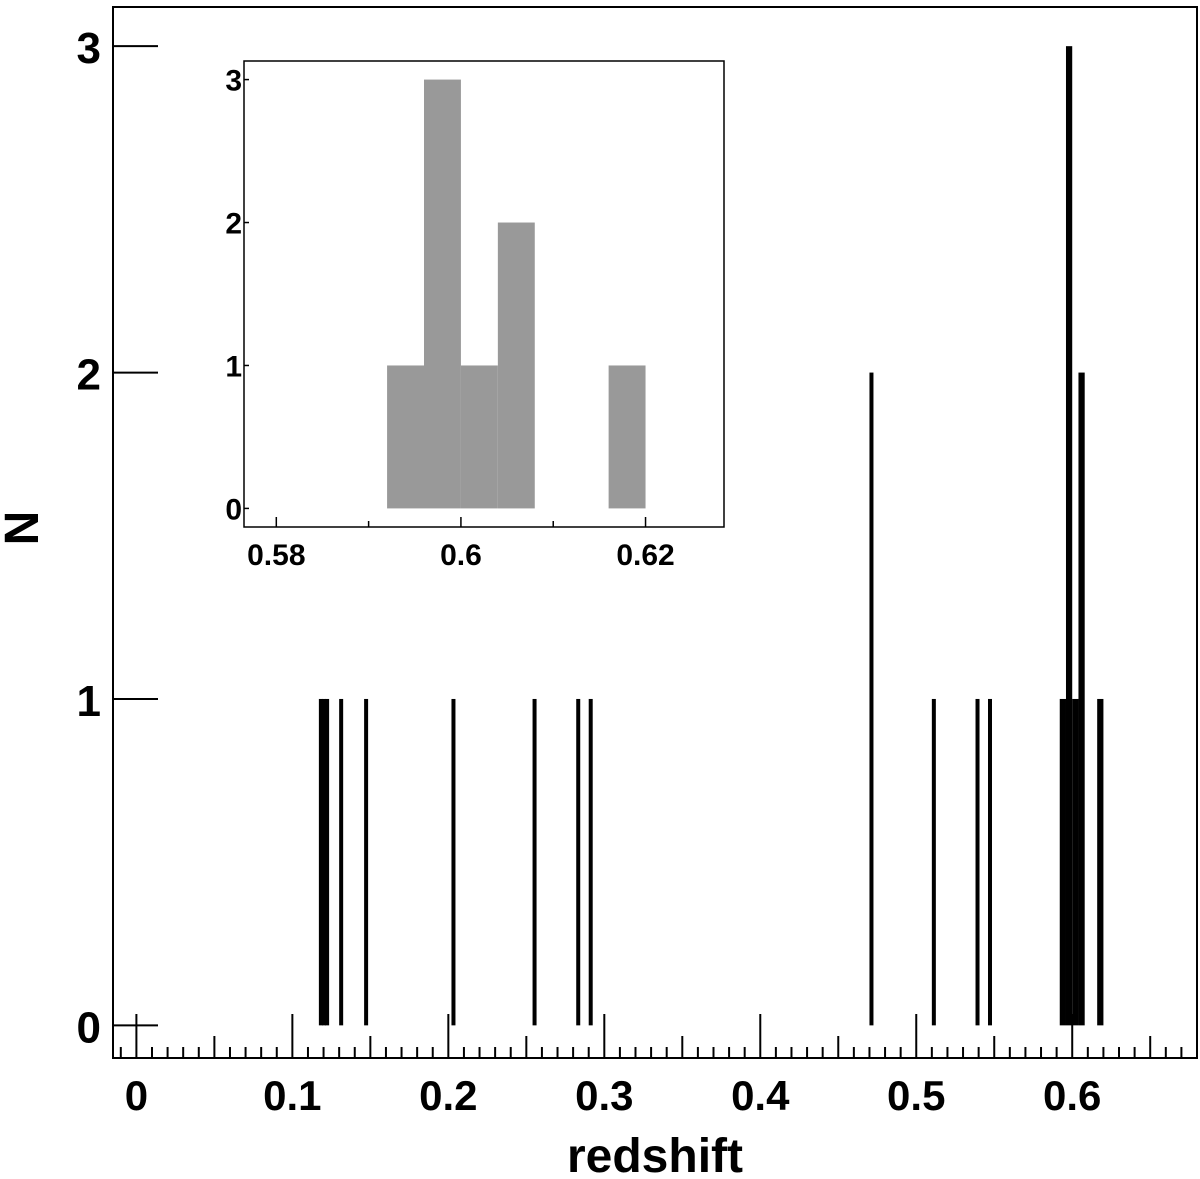 Image resolution: width=1200 pixels, height=1179 pixels. I want to click on inset-histogram-bars, so click(516, 294).